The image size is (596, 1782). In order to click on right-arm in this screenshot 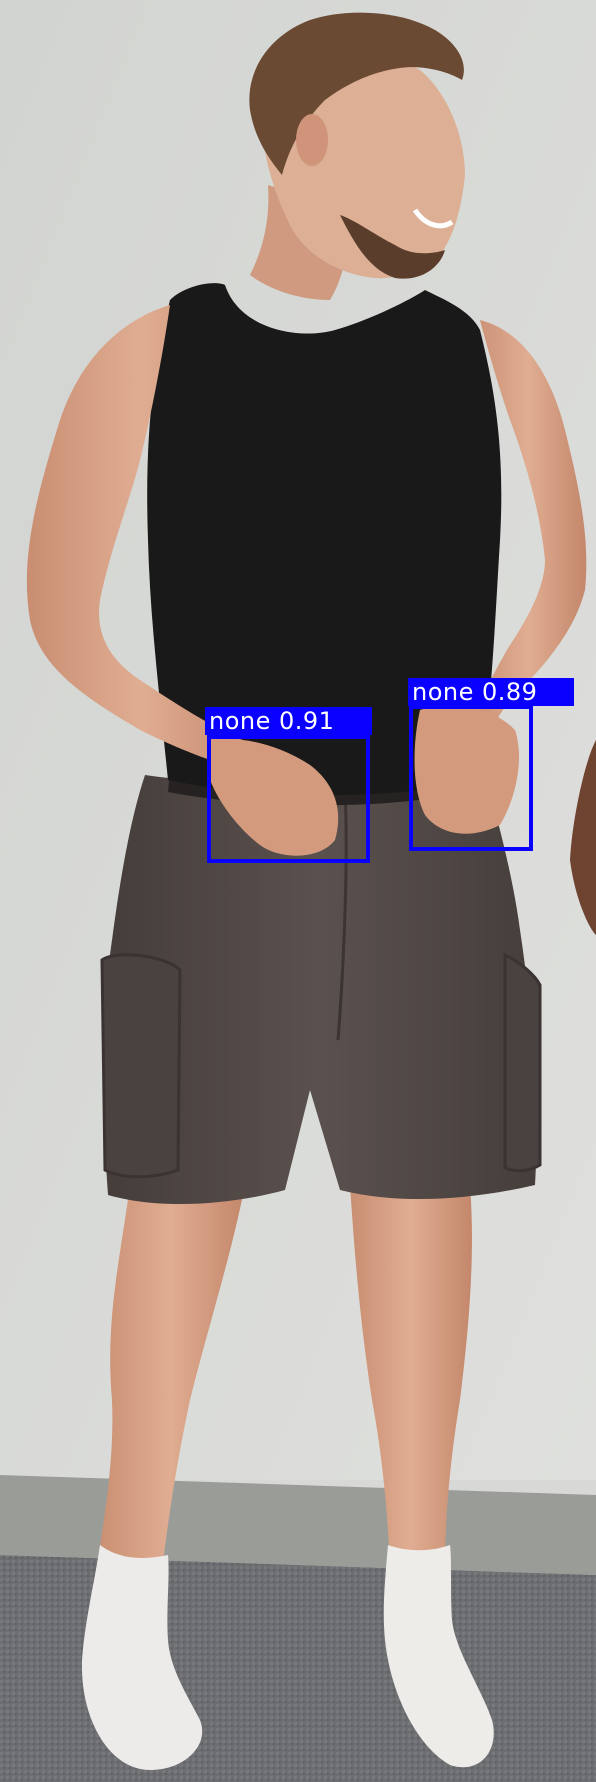, I will do `click(528, 527)`.